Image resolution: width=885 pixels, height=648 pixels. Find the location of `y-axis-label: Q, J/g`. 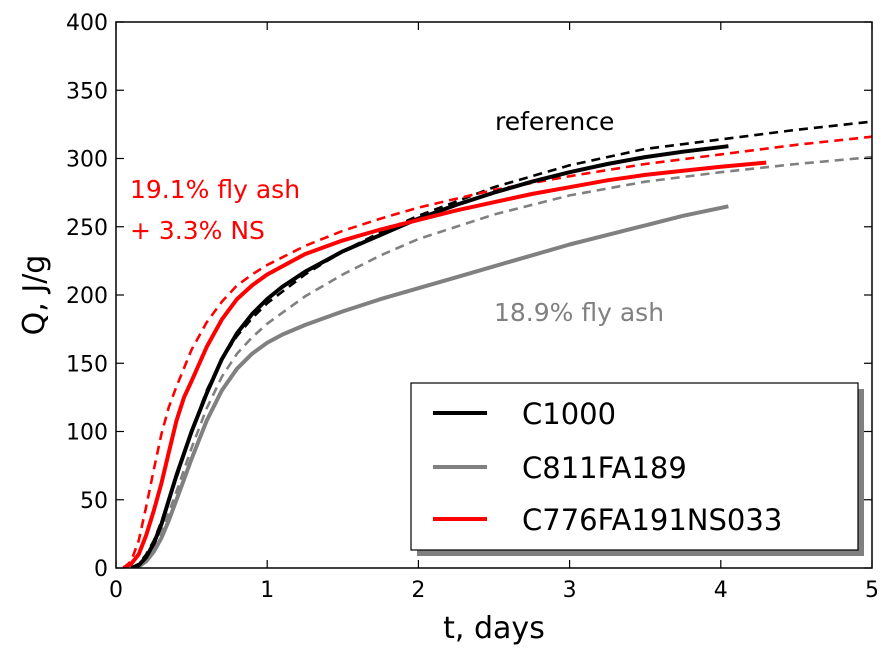

y-axis-label: Q, J/g is located at coordinates (34, 295).